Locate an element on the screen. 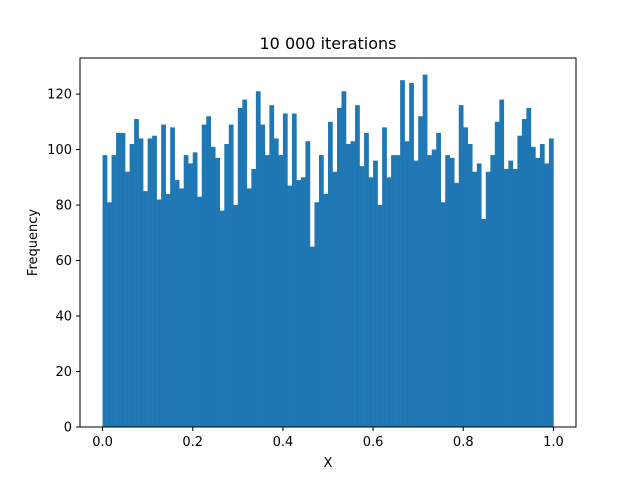  y-tick-label: 80 is located at coordinates (63, 206).